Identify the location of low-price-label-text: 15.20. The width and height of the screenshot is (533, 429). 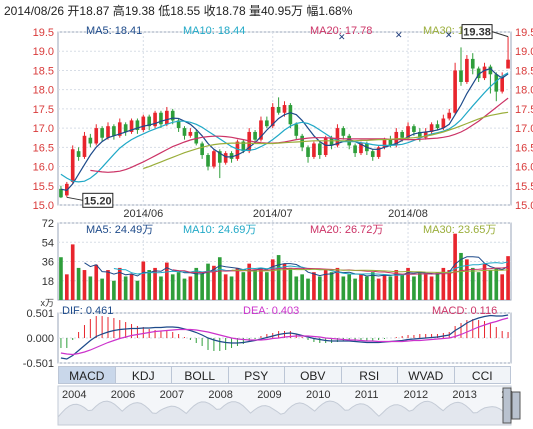
(98, 201).